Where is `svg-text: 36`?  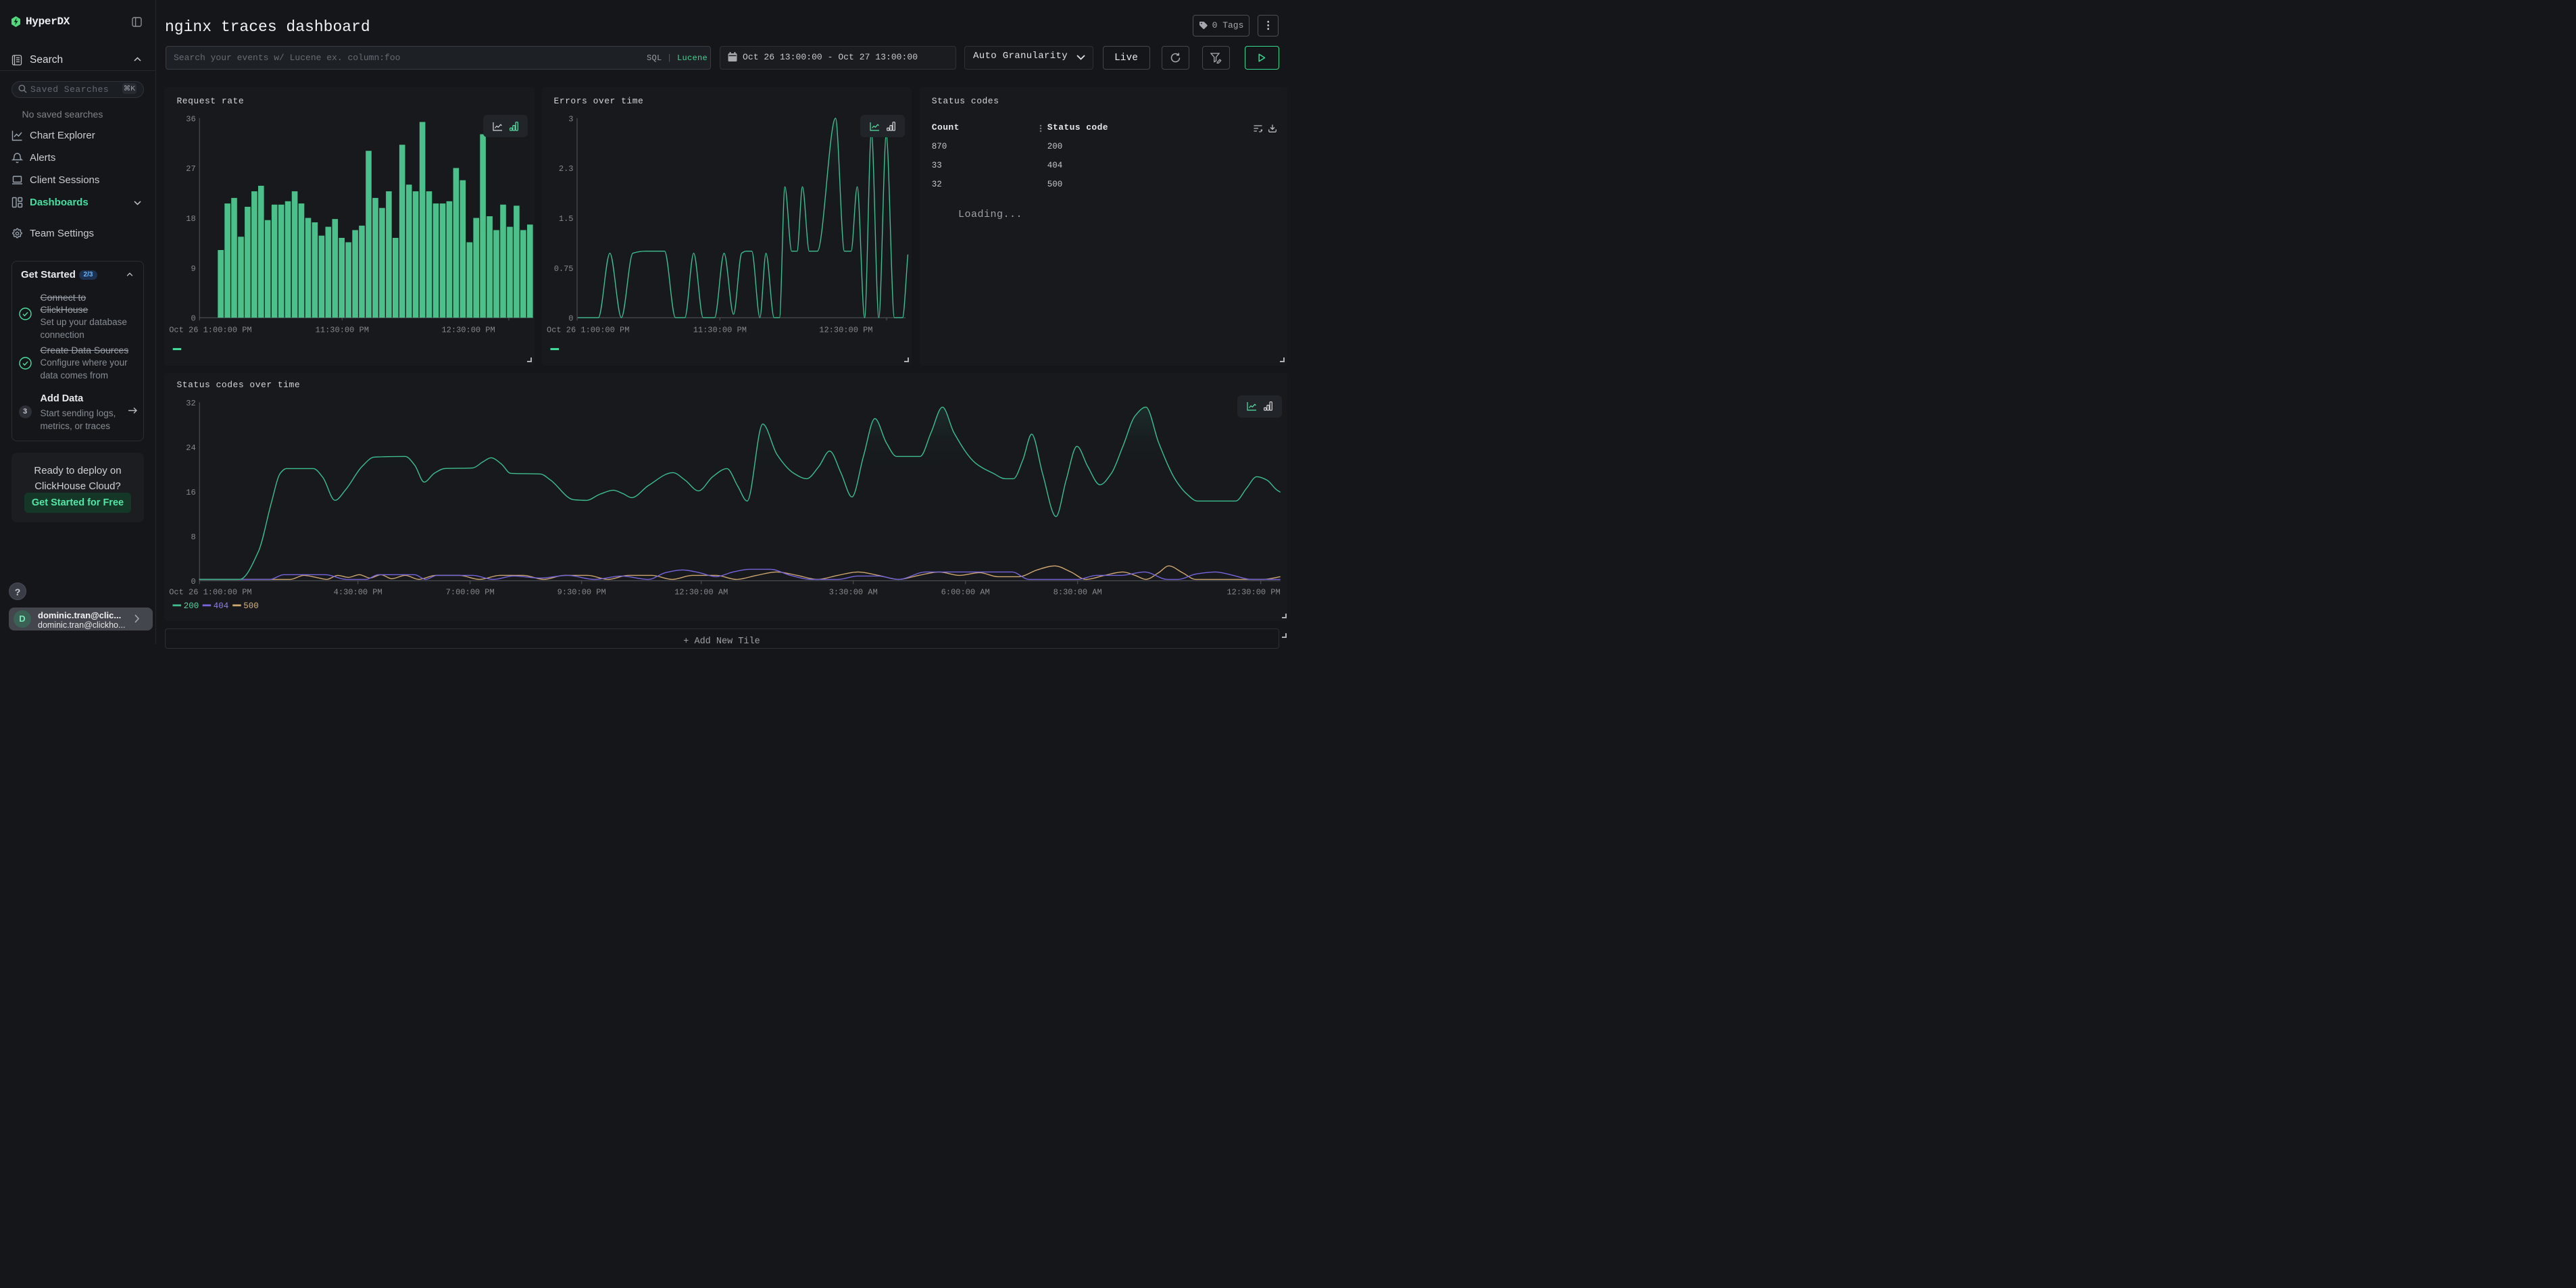
svg-text: 36 is located at coordinates (191, 120).